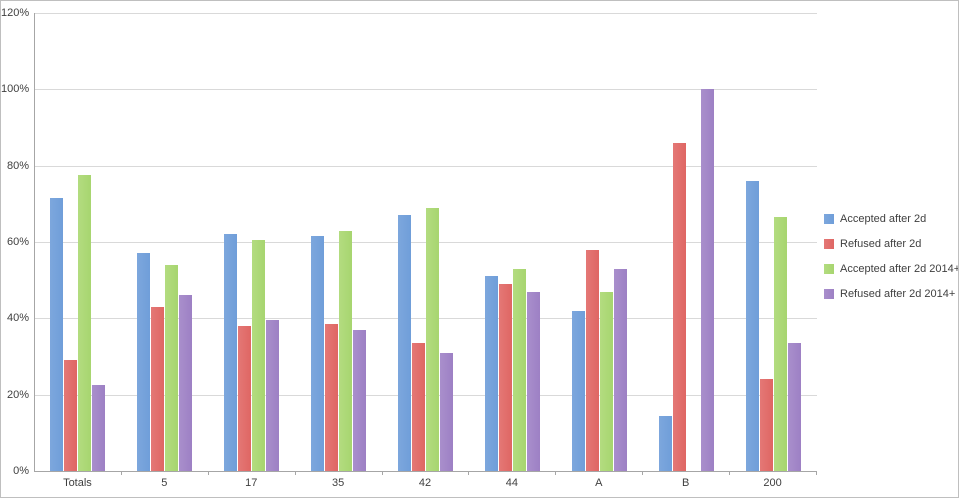 Image resolution: width=959 pixels, height=498 pixels. I want to click on bar-group-B, so click(686, 280).